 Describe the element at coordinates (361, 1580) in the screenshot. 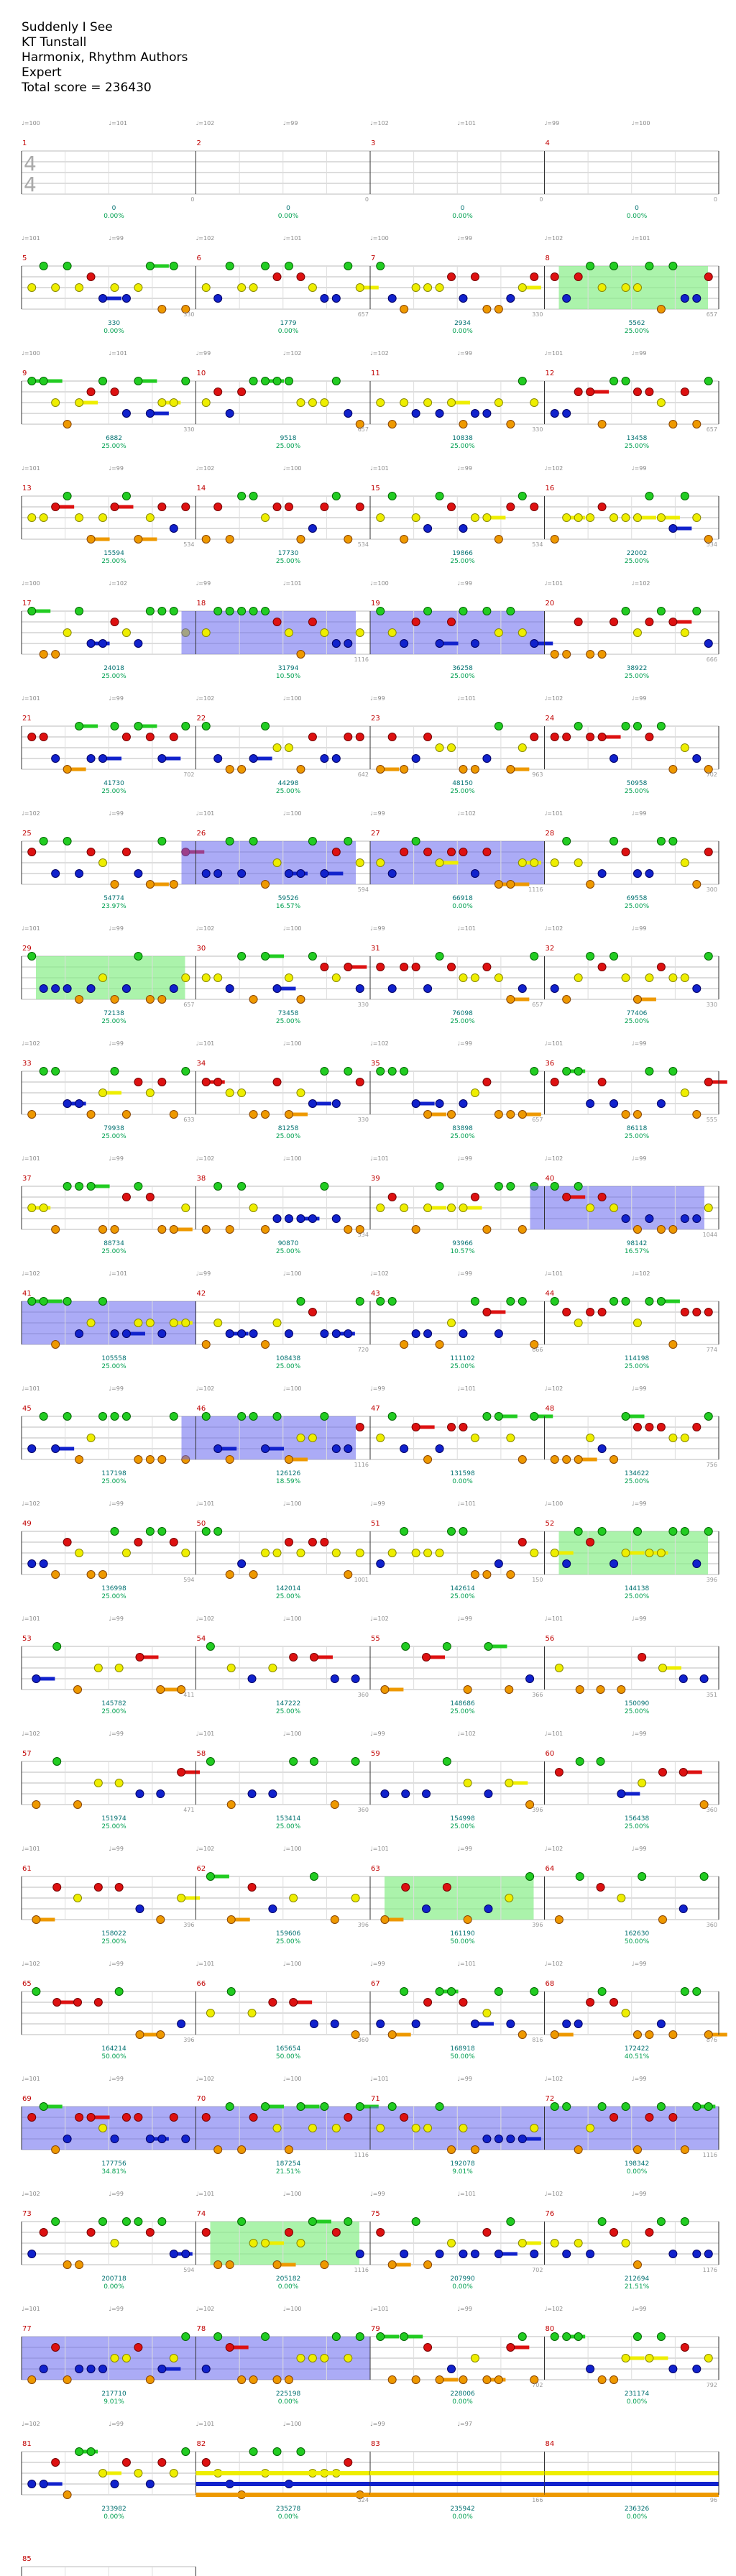

I see `phrase-score: 1001` at that location.